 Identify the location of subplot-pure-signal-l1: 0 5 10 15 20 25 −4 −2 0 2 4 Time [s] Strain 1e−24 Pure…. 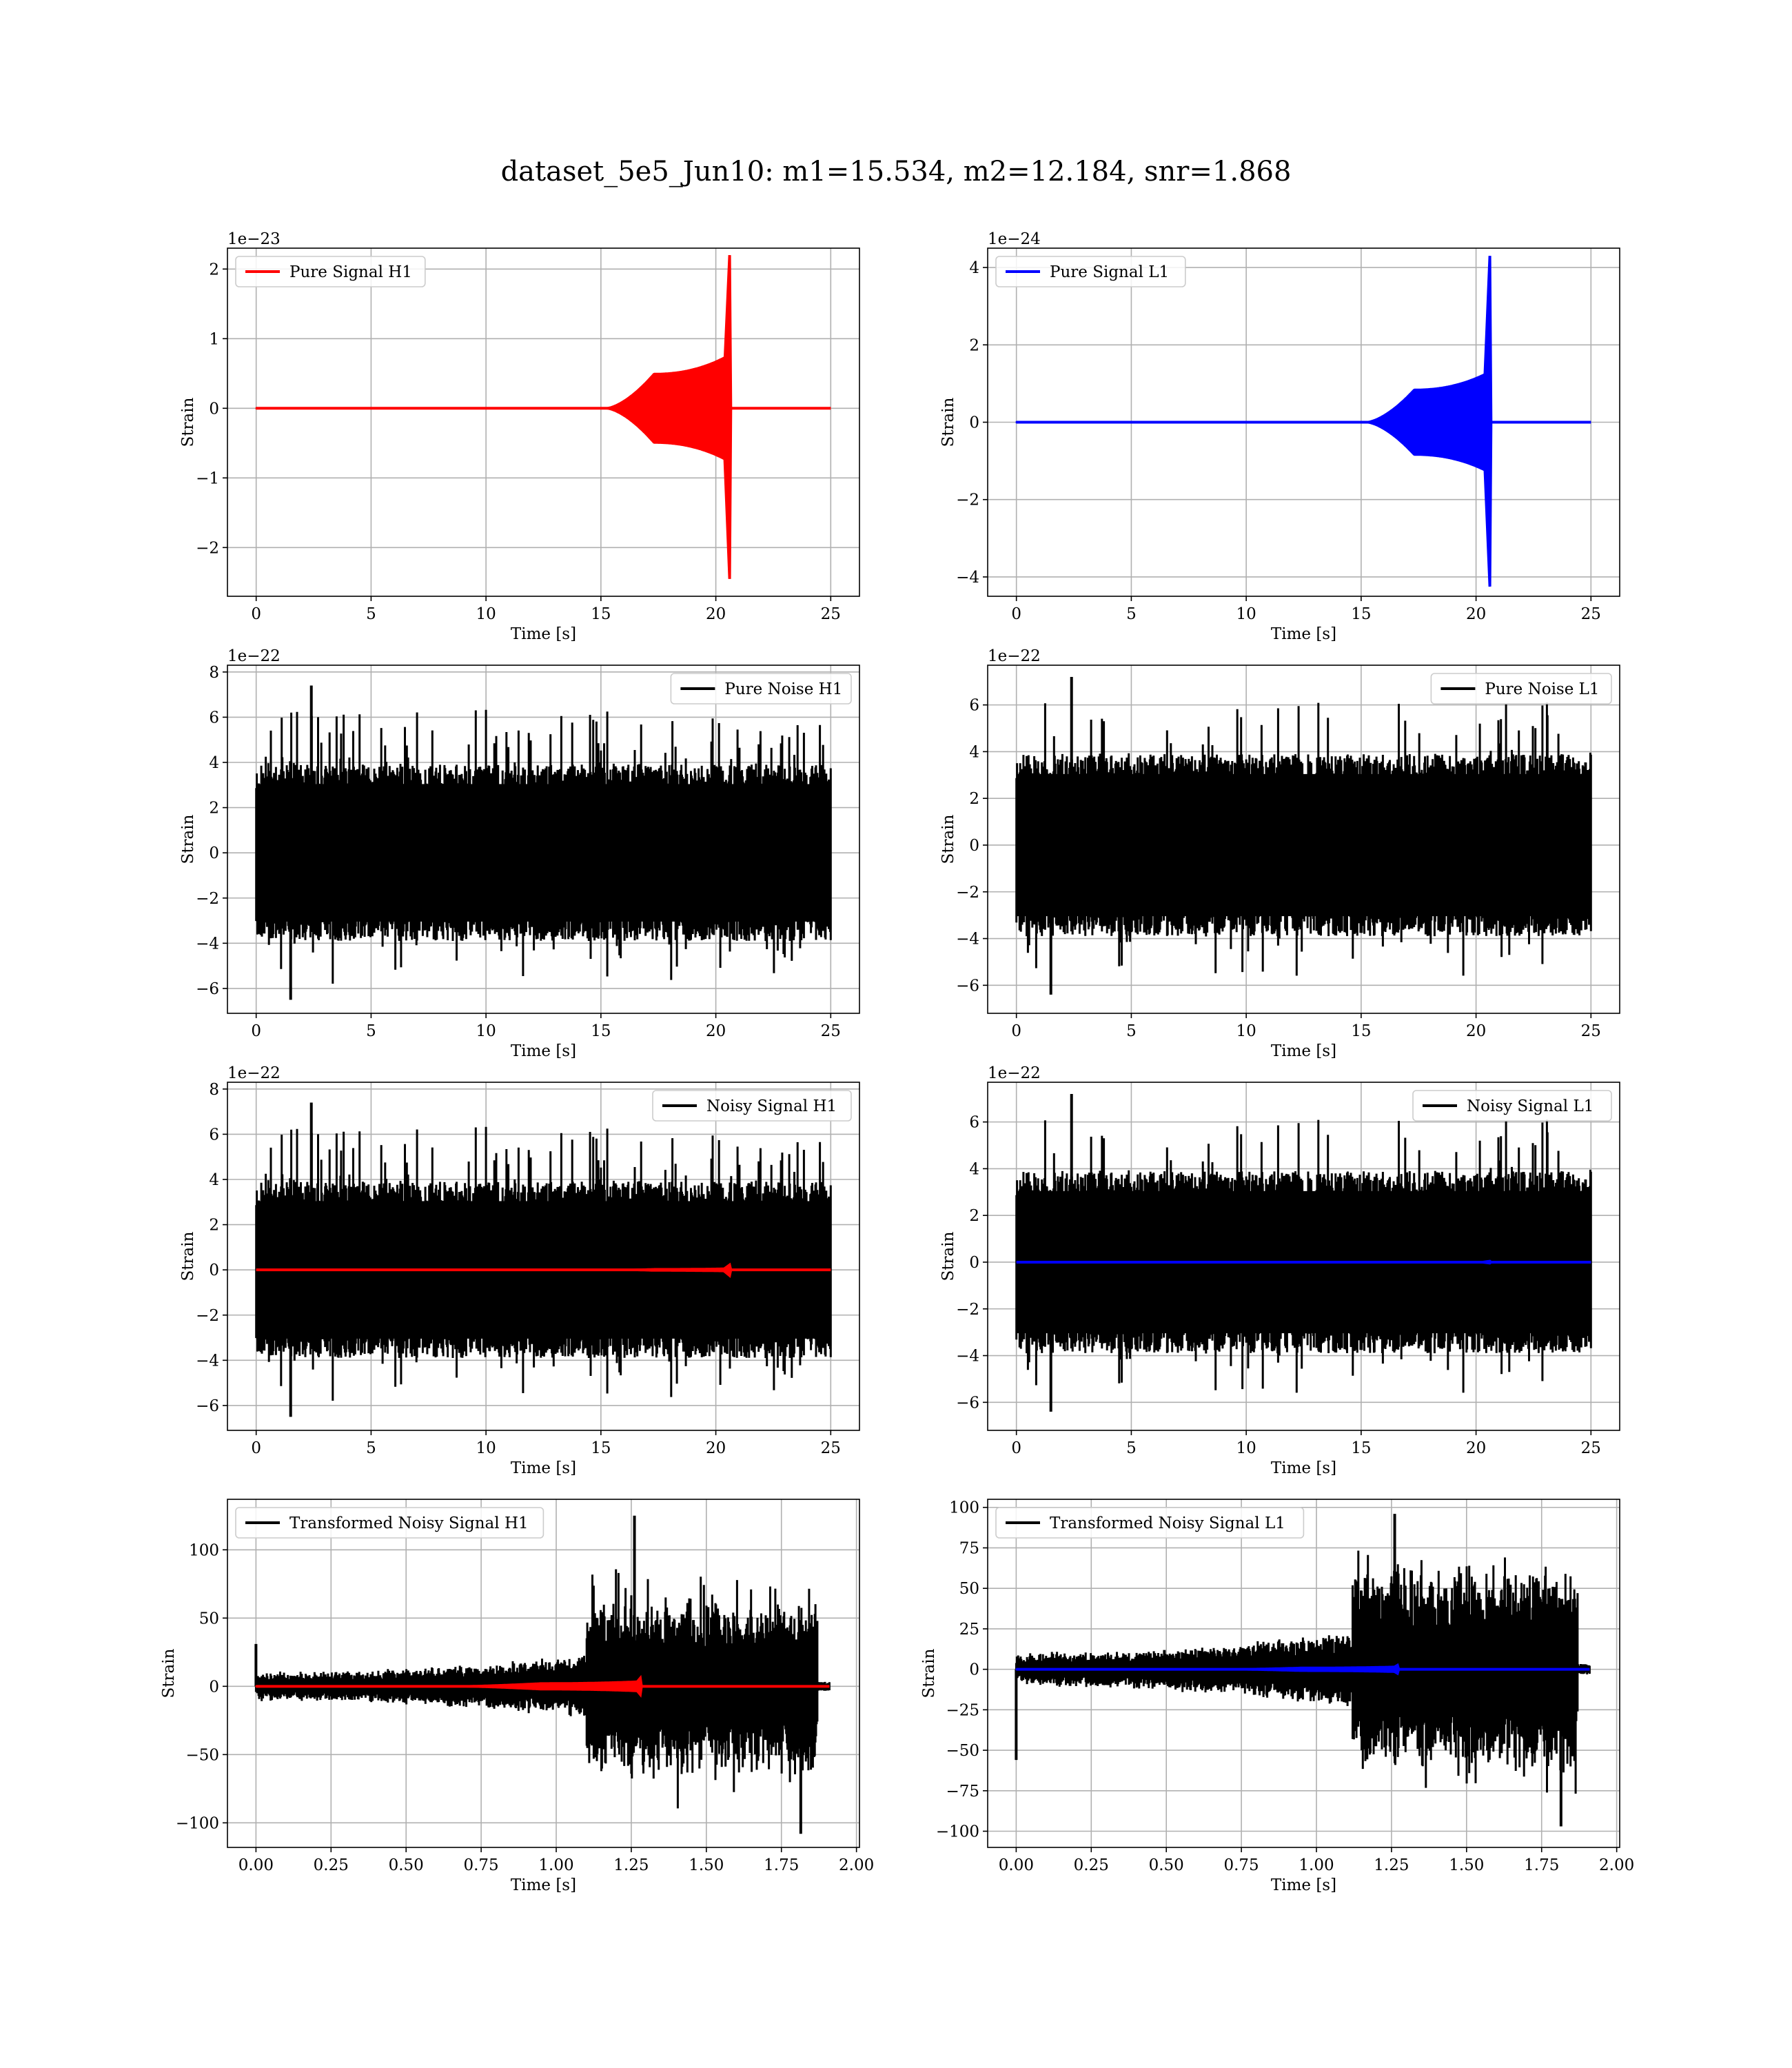
(1279, 436).